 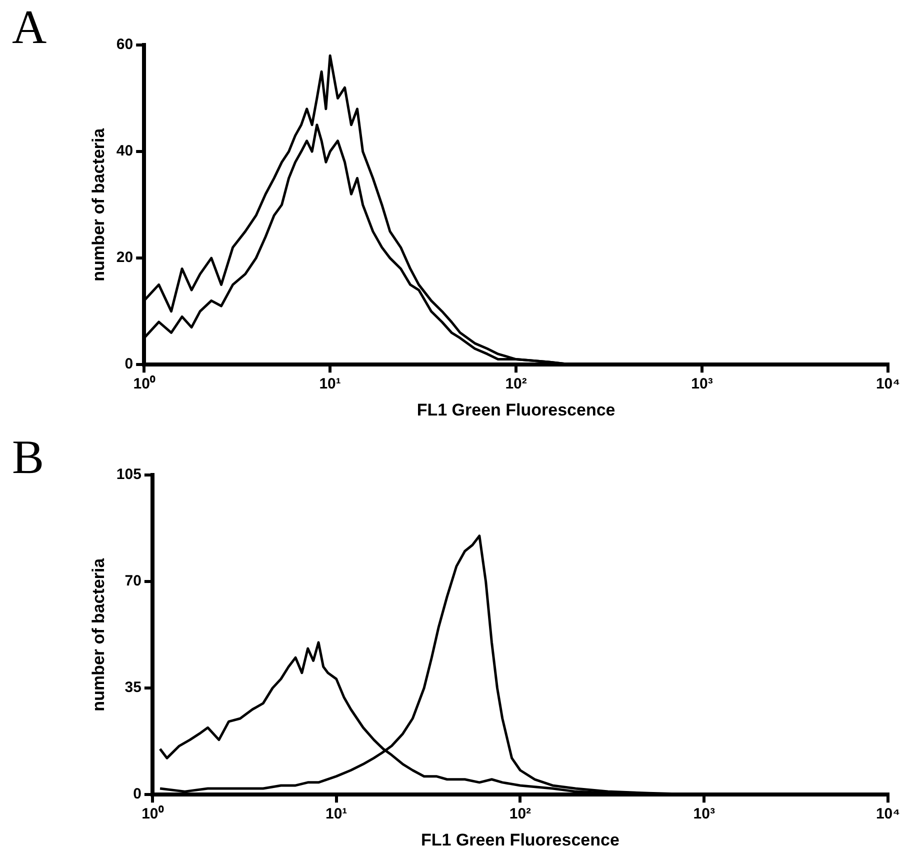 I want to click on text: B, so click(x=28, y=457).